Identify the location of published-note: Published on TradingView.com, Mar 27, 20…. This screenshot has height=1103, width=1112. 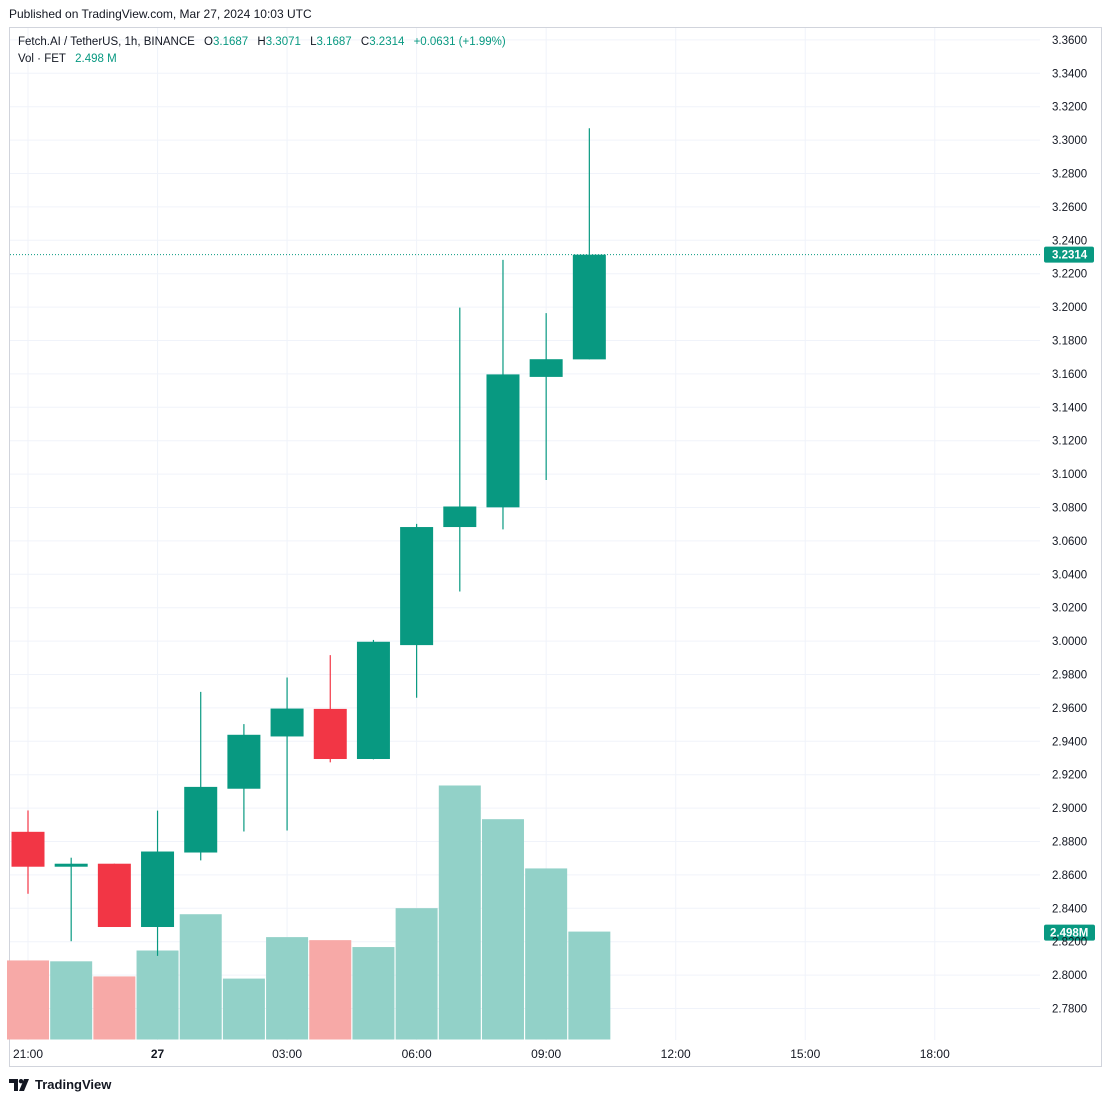
(160, 14).